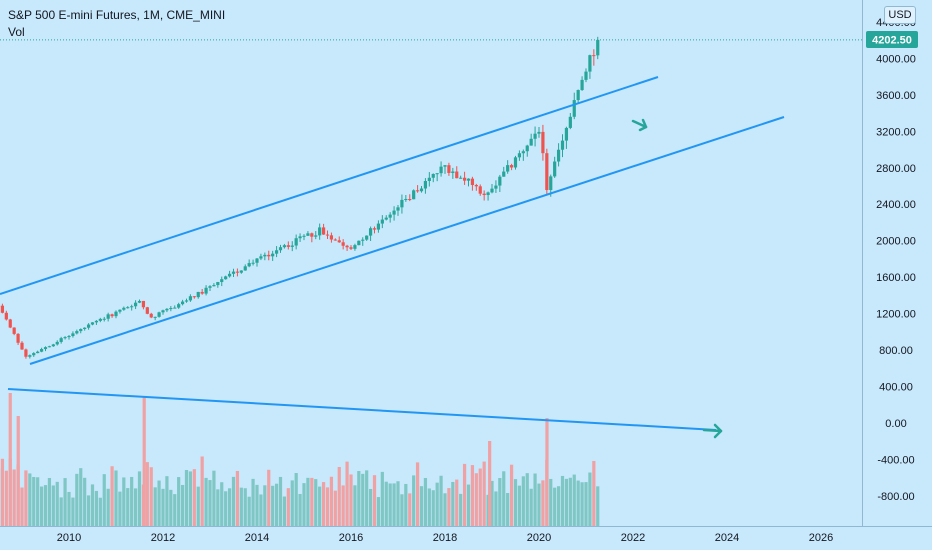  Describe the element at coordinates (362, 409) in the screenshot. I see `volume-trendline` at that location.